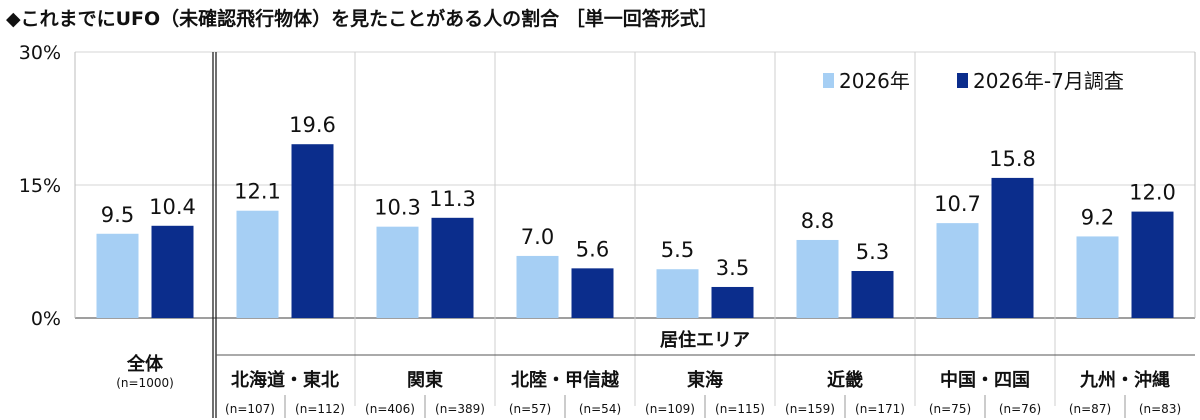 Image resolution: width=1200 pixels, height=420 pixels. Describe the element at coordinates (172, 207) in the screenshot. I see `data-label: 10.4` at that location.